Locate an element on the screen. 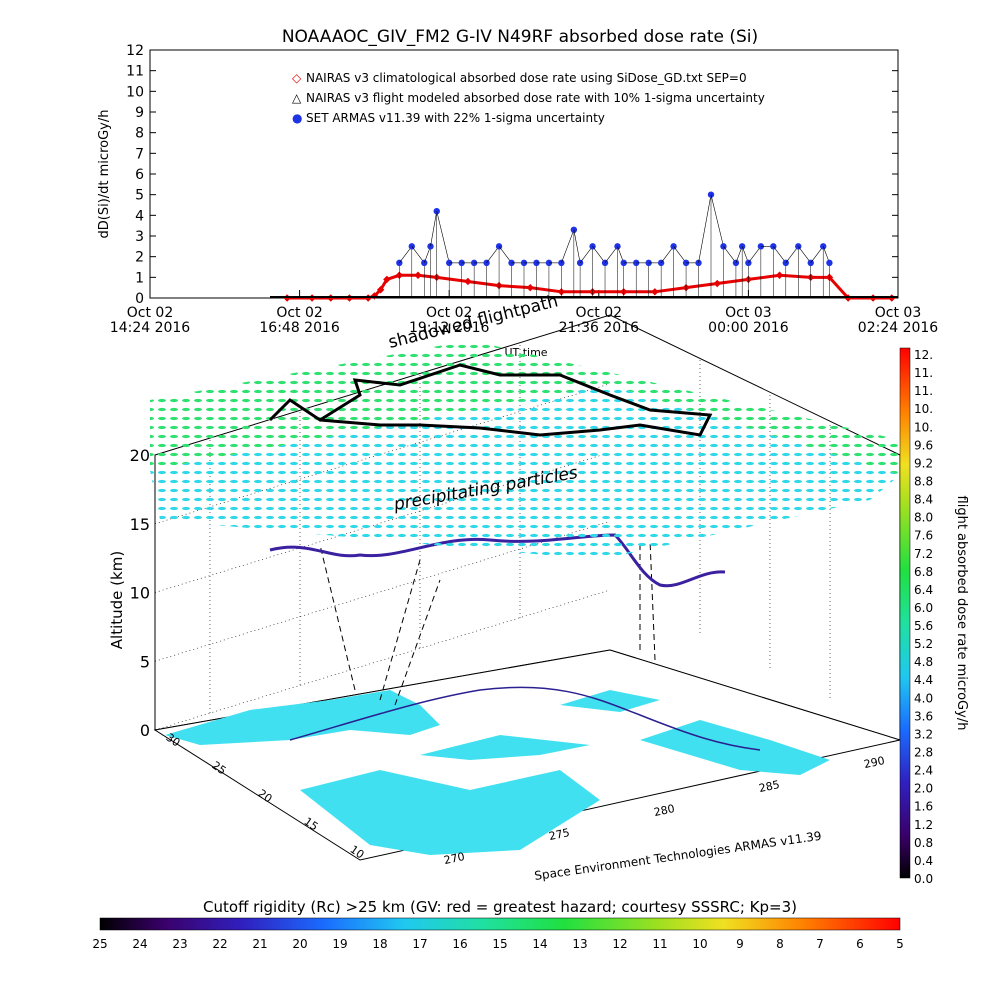 The image size is (1000, 1000). colorbar-cutoff-tick: 12 is located at coordinates (619, 944).